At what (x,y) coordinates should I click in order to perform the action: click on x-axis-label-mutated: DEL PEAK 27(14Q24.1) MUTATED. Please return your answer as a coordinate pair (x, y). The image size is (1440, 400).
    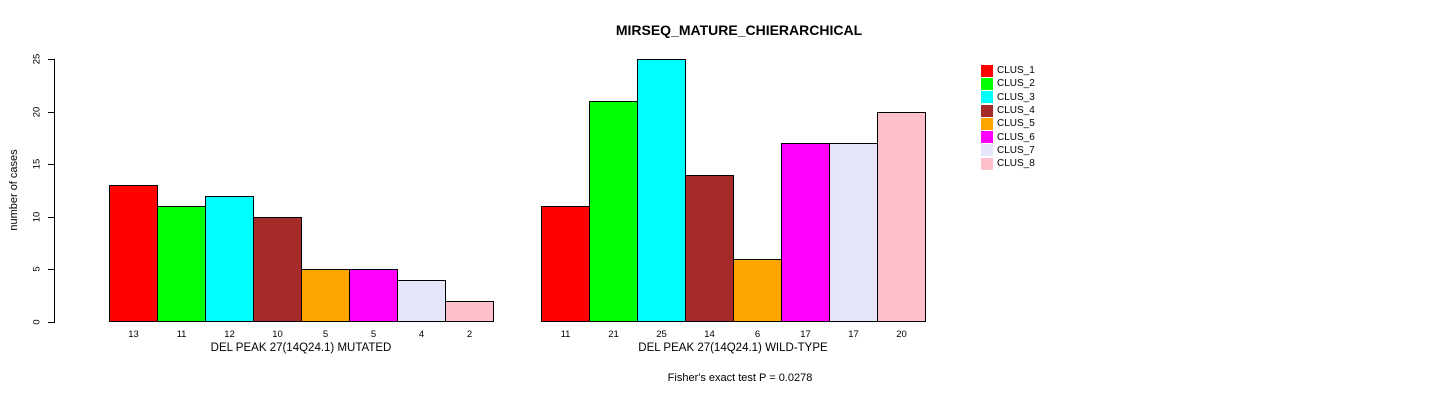
    Looking at the image, I should click on (301, 348).